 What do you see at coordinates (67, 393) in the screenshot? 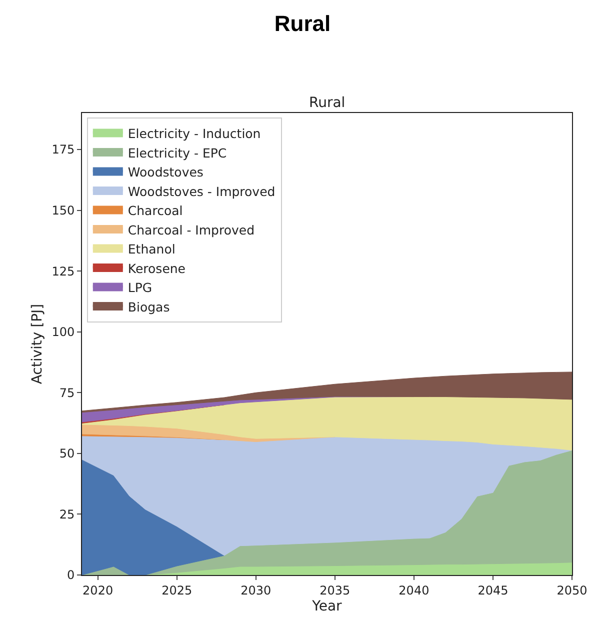
I see `y-tick-label: 75` at bounding box center [67, 393].